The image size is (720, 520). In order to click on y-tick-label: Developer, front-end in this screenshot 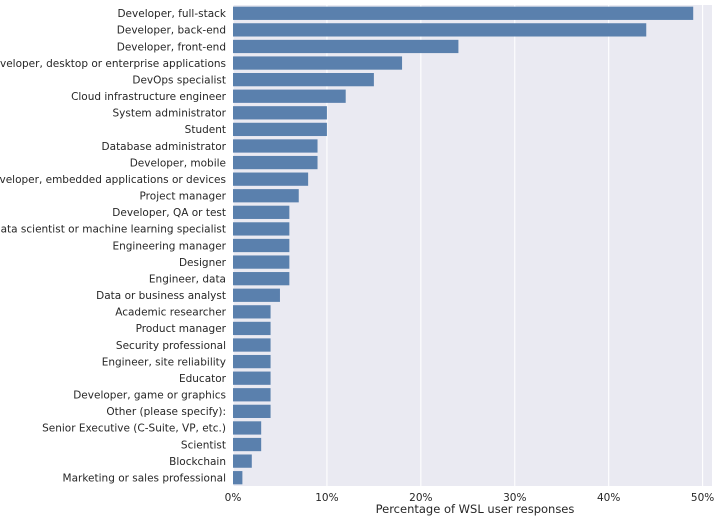, I will do `click(171, 47)`.